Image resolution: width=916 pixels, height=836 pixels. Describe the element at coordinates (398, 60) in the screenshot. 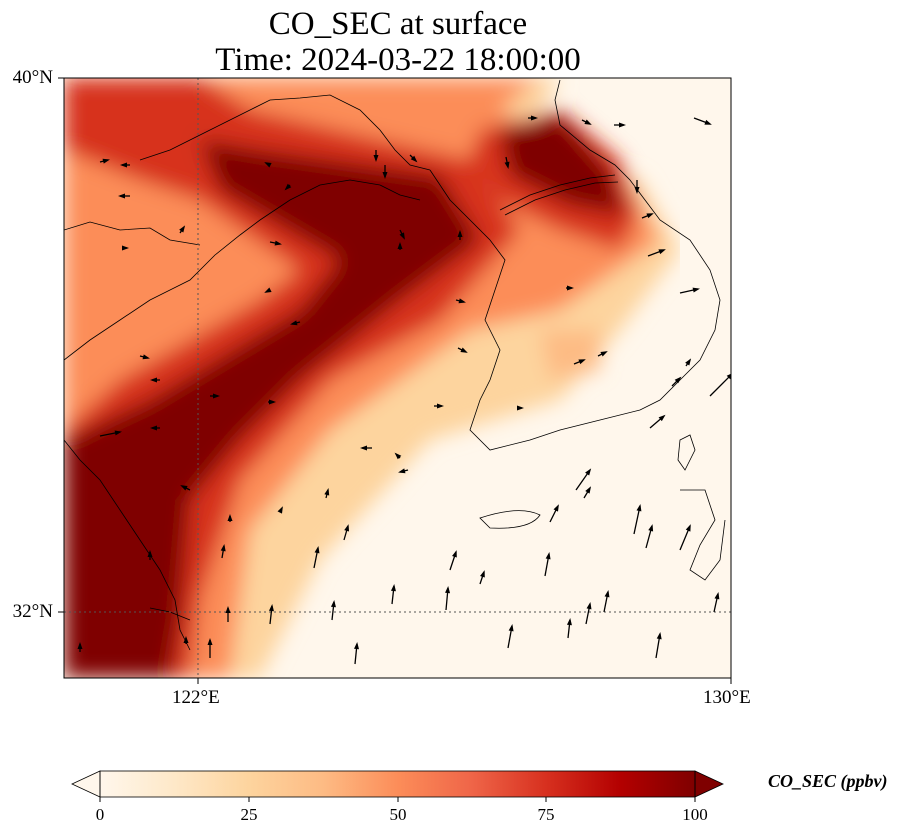

I see `title-line-2: Time: 2024-03-22 18:00:00` at that location.